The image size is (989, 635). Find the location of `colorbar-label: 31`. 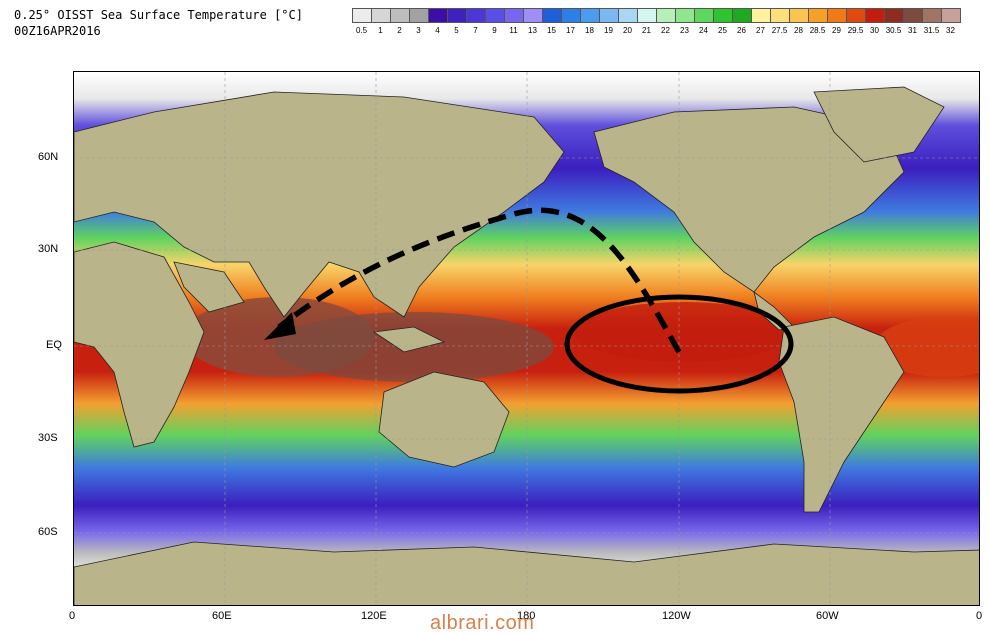

colorbar-label: 31 is located at coordinates (912, 30).